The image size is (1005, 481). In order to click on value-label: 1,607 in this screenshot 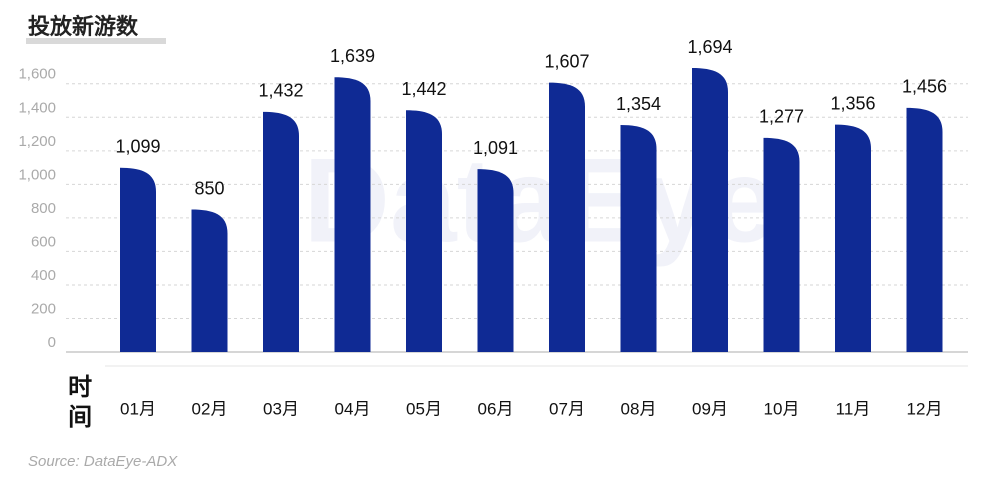, I will do `click(566, 61)`.